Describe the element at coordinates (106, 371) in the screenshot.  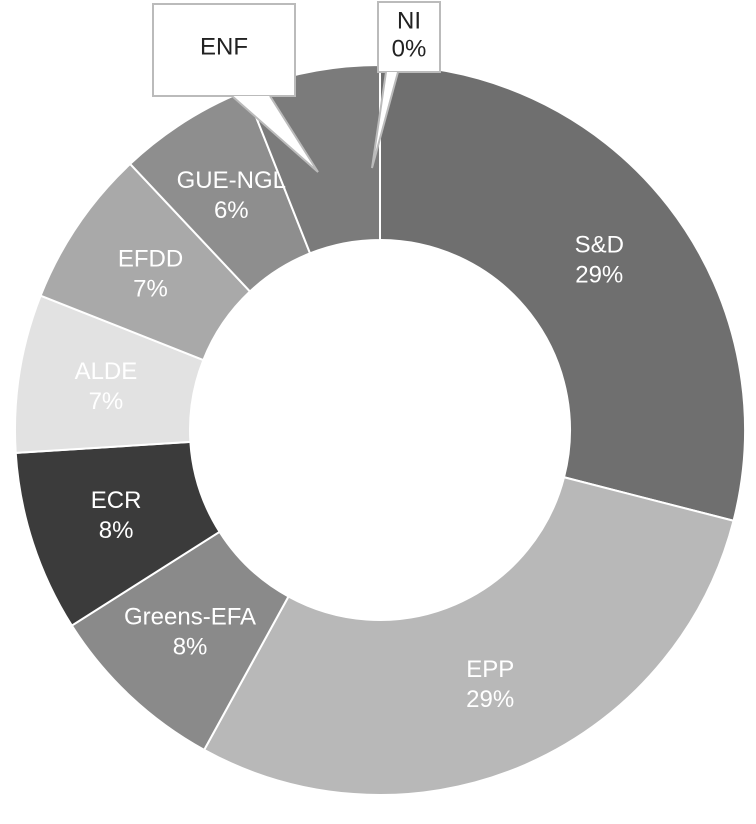
I see `slice-label: ALDE` at that location.